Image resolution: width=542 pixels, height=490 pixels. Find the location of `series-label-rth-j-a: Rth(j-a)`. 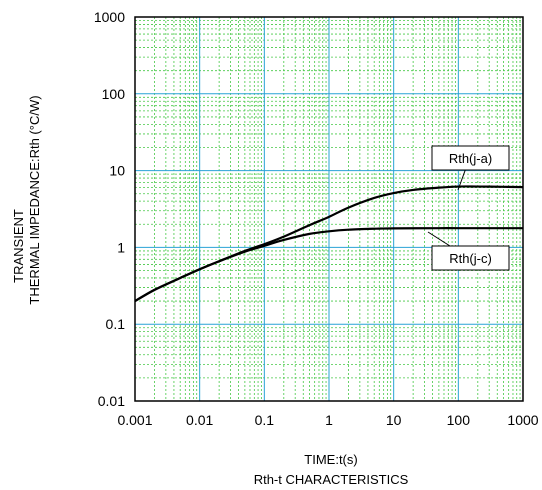

series-label-rth-j-a: Rth(j-a) is located at coordinates (470, 158).